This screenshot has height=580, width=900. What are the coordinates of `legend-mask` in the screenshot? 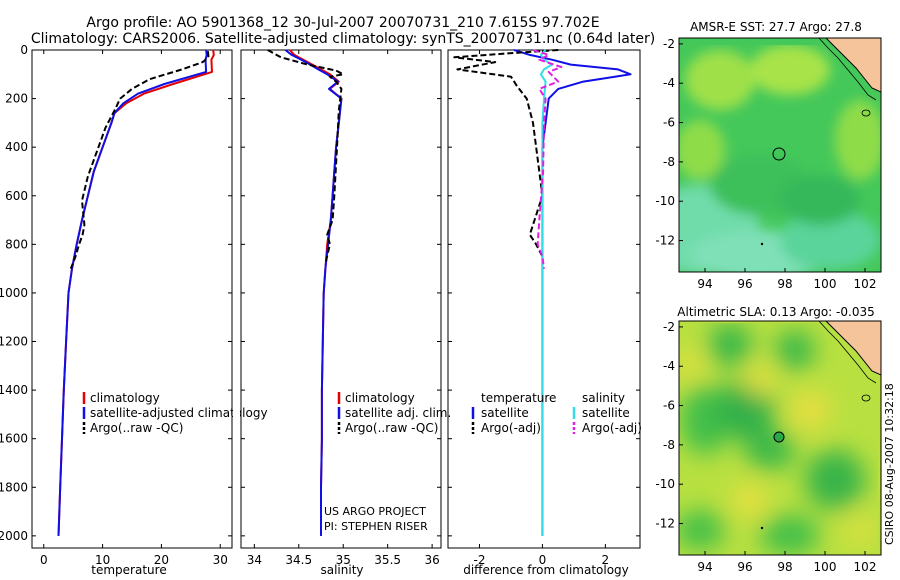 It's located at (236, 414).